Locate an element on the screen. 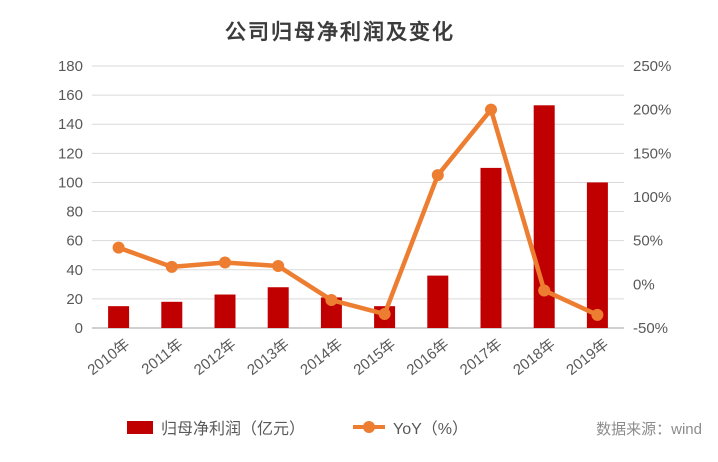 The width and height of the screenshot is (718, 462). bar-swatch-icon is located at coordinates (140, 427).